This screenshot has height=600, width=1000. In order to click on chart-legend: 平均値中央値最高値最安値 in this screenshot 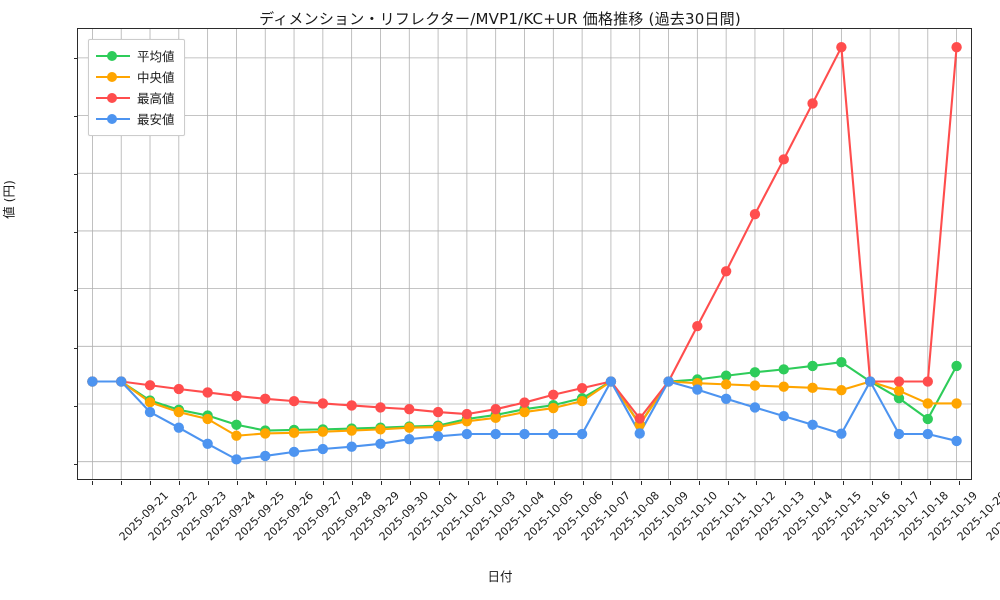, I will do `click(136, 87)`.